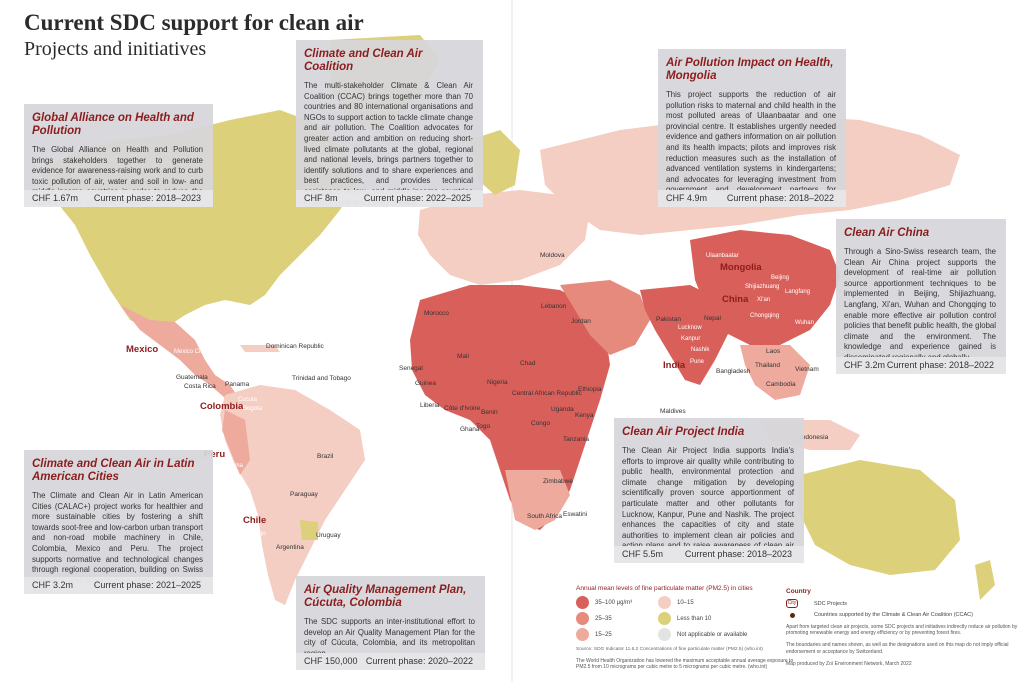 Image resolution: width=1024 pixels, height=682 pixels. I want to click on page-subtitle: Projects and initiatives, so click(115, 49).